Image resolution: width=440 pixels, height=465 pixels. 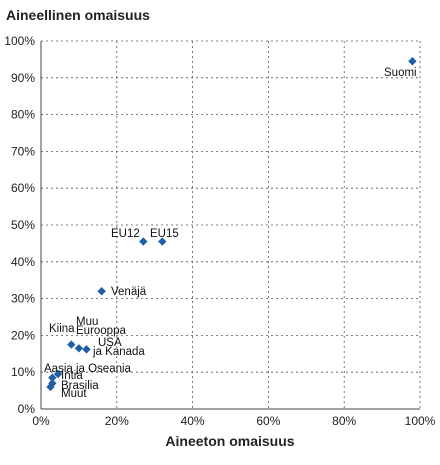 What do you see at coordinates (23, 262) in the screenshot?
I see `y-tick-label: 40%` at bounding box center [23, 262].